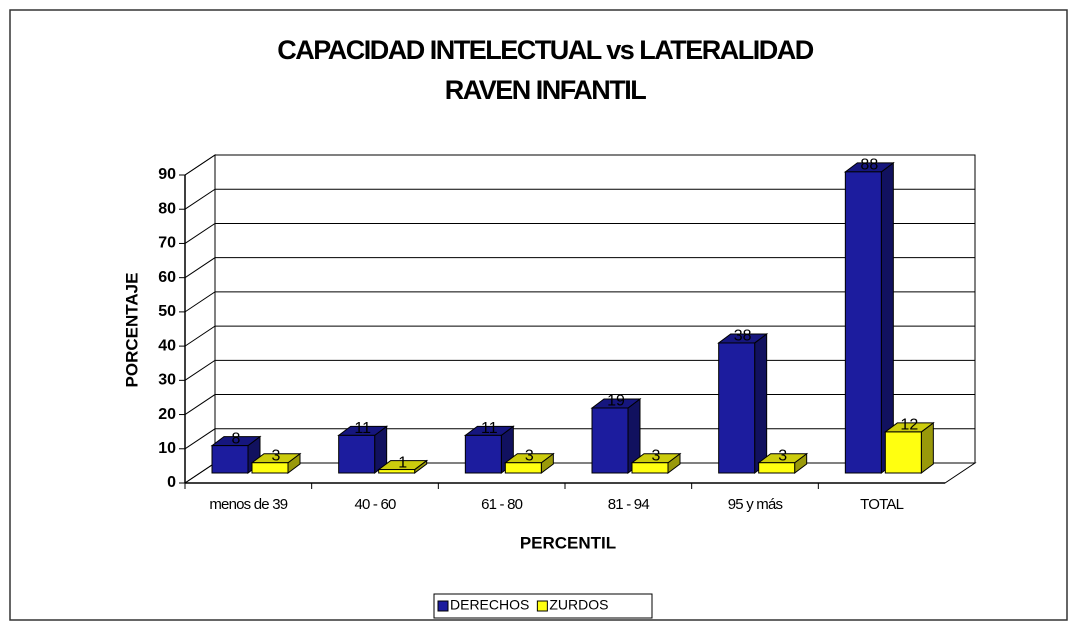 Image resolution: width=1076 pixels, height=626 pixels. I want to click on y-tick-label: 20, so click(167, 414).